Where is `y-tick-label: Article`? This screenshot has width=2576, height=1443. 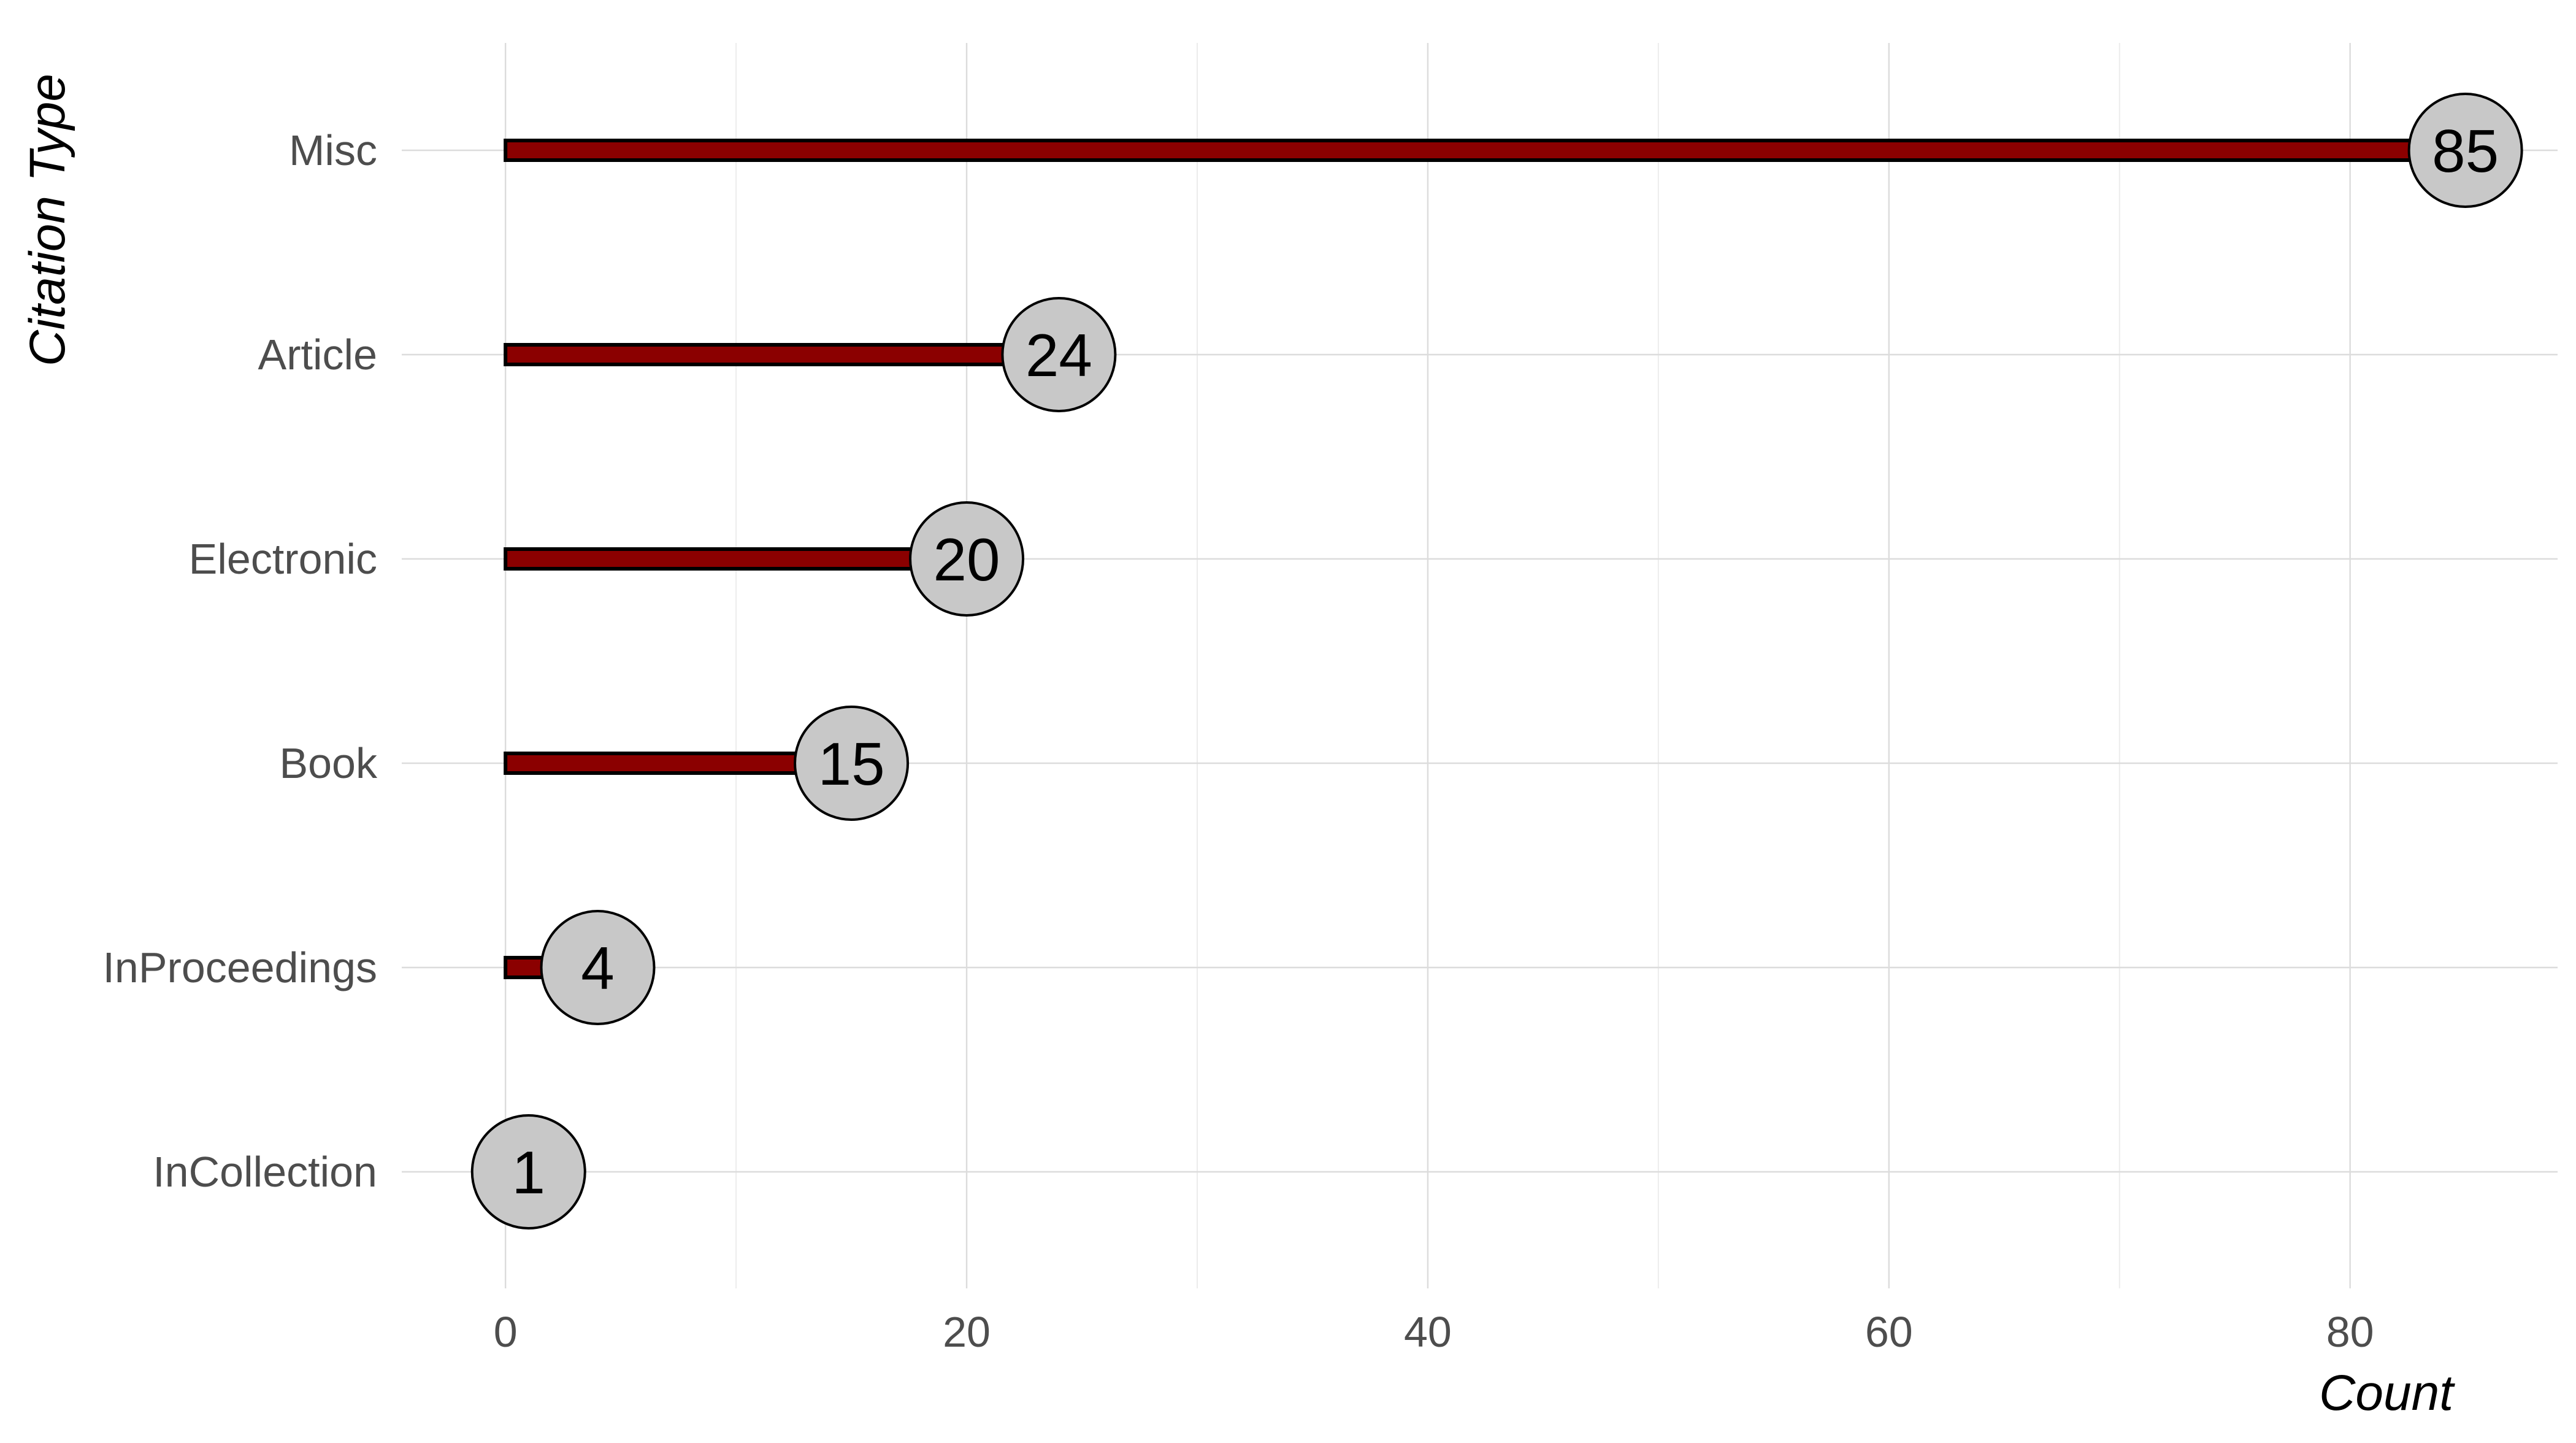 y-tick-label: Article is located at coordinates (317, 355).